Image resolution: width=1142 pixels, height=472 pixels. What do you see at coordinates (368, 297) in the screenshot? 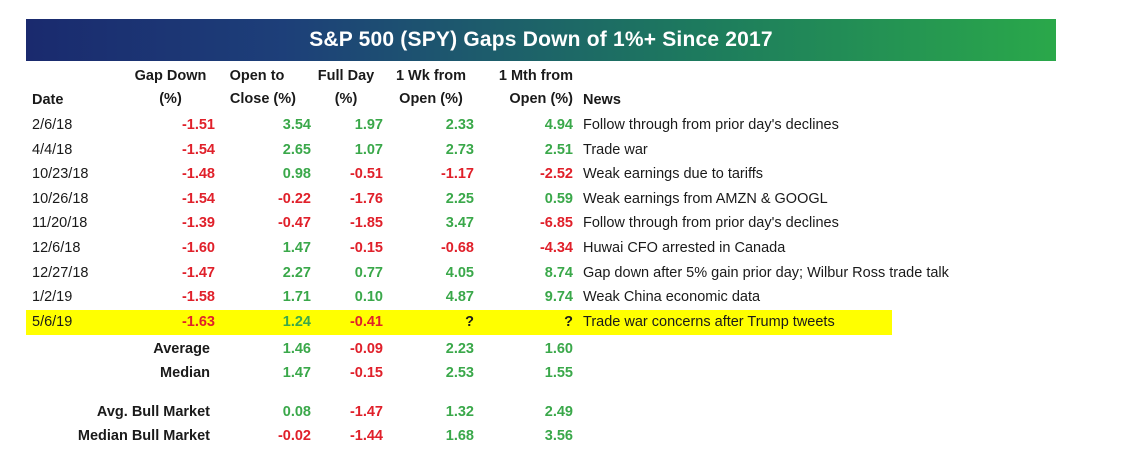
I see `cell-full-day: 0.10` at bounding box center [368, 297].